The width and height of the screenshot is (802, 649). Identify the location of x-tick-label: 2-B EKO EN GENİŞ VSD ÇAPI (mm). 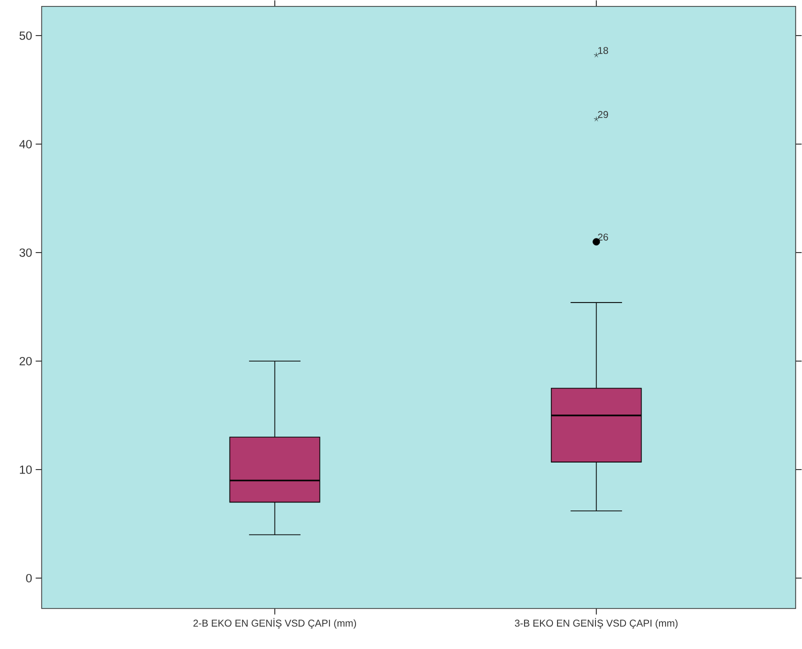
(274, 623).